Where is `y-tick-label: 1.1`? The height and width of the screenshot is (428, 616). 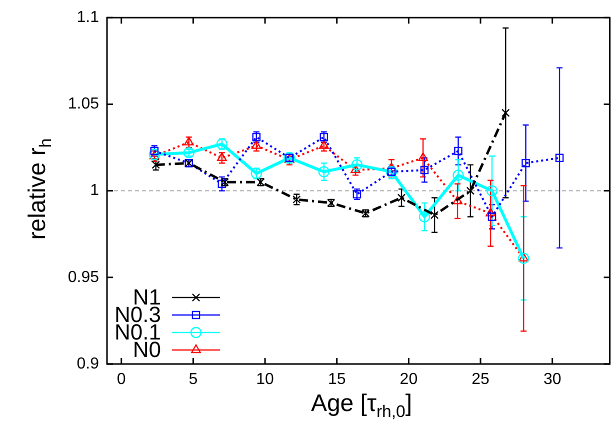
y-tick-label: 1.1 is located at coordinates (88, 17).